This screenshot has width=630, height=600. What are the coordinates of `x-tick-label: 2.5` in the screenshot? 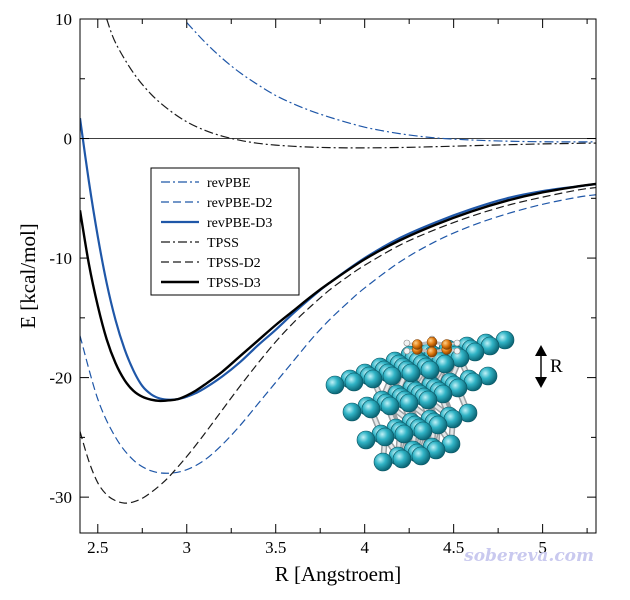 It's located at (97, 547).